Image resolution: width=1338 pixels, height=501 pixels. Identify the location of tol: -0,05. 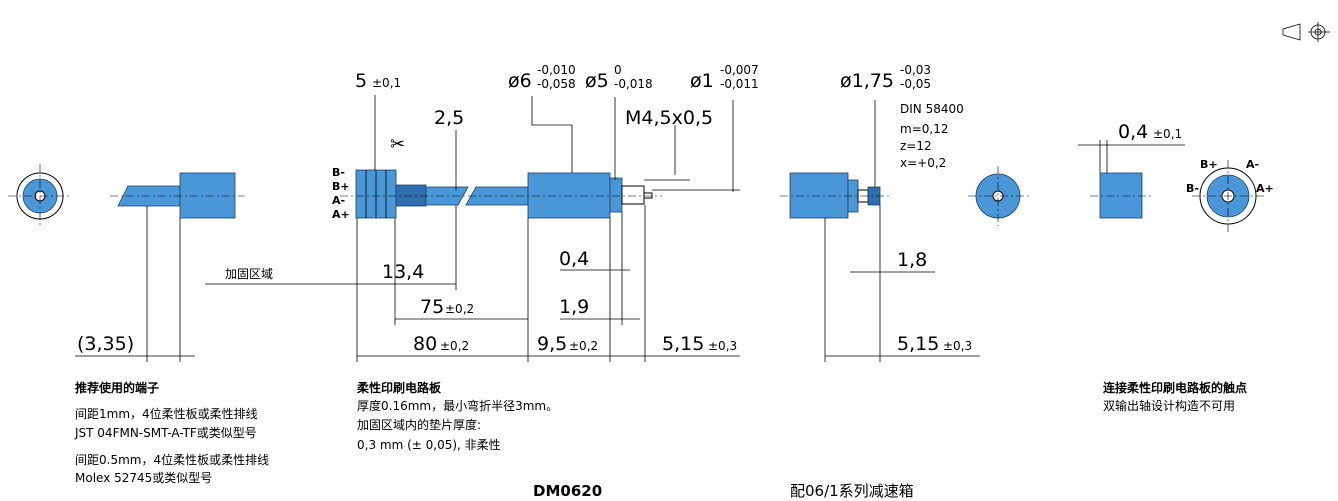
(915, 84).